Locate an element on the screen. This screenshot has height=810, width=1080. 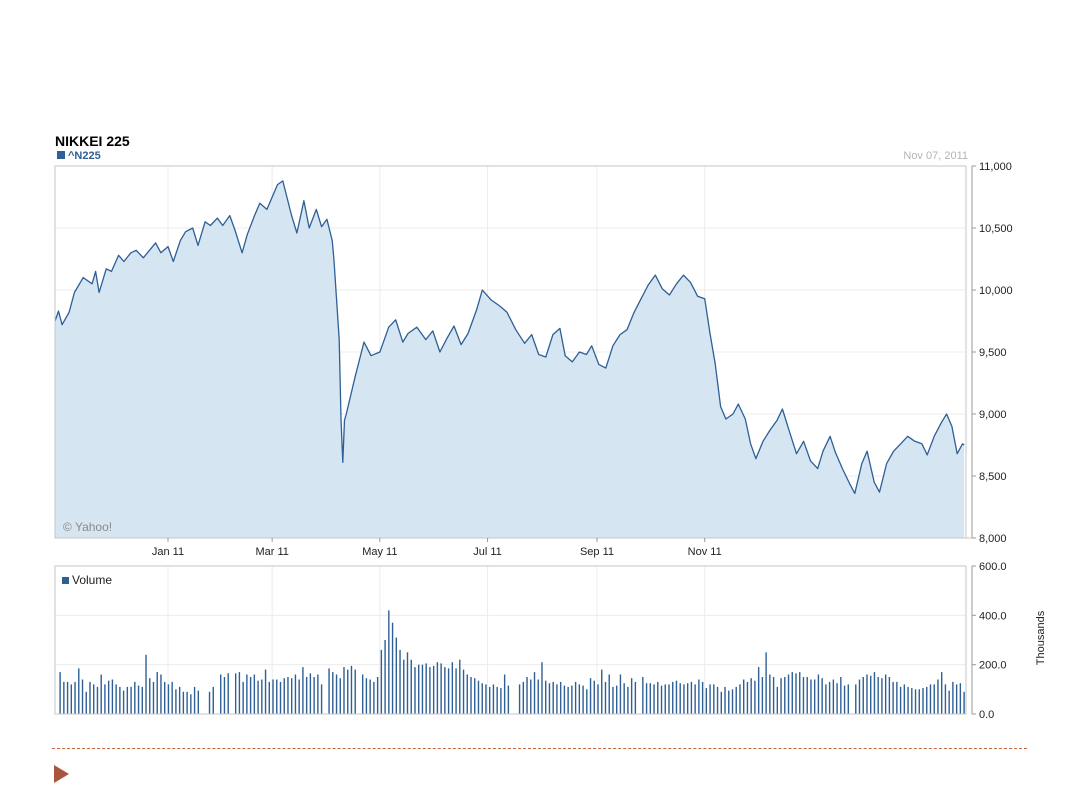
volume-y-tick-label: 400.0 is located at coordinates (993, 616).